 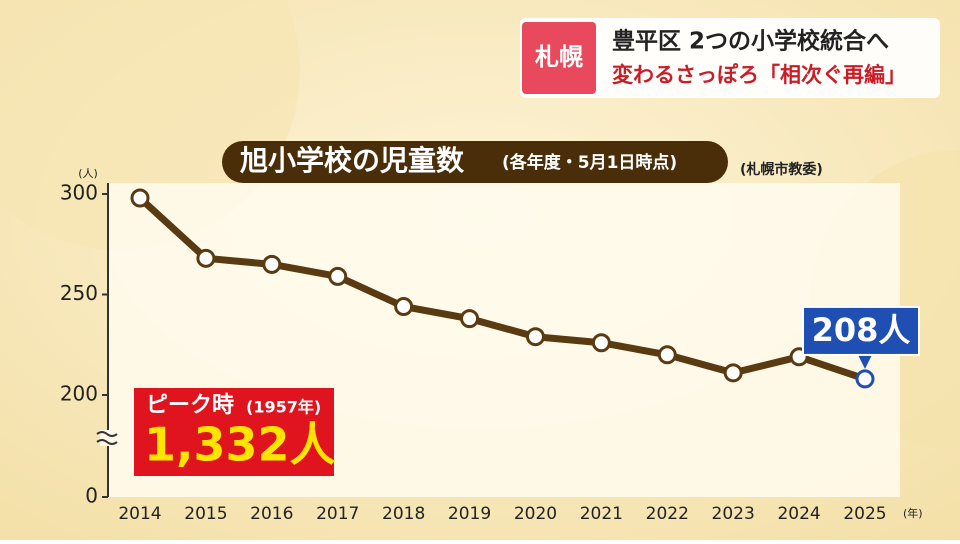 I want to click on peak-year: (1957年), so click(x=283, y=407).